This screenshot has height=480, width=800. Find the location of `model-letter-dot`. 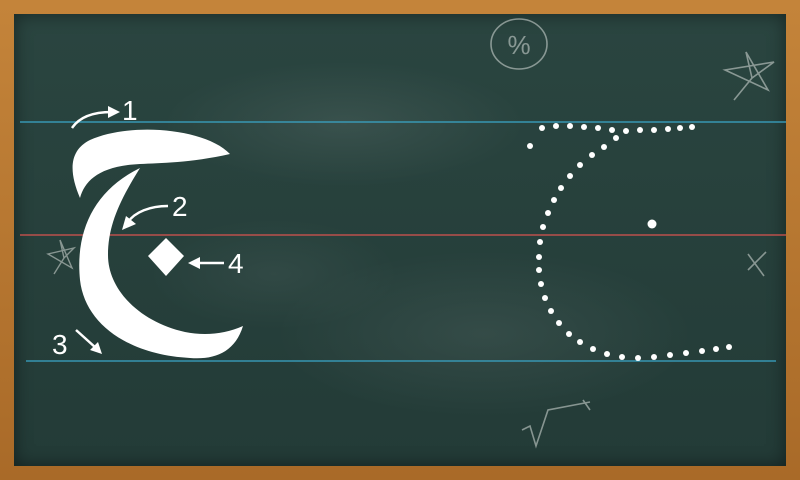

model-letter-dot is located at coordinates (166, 257).